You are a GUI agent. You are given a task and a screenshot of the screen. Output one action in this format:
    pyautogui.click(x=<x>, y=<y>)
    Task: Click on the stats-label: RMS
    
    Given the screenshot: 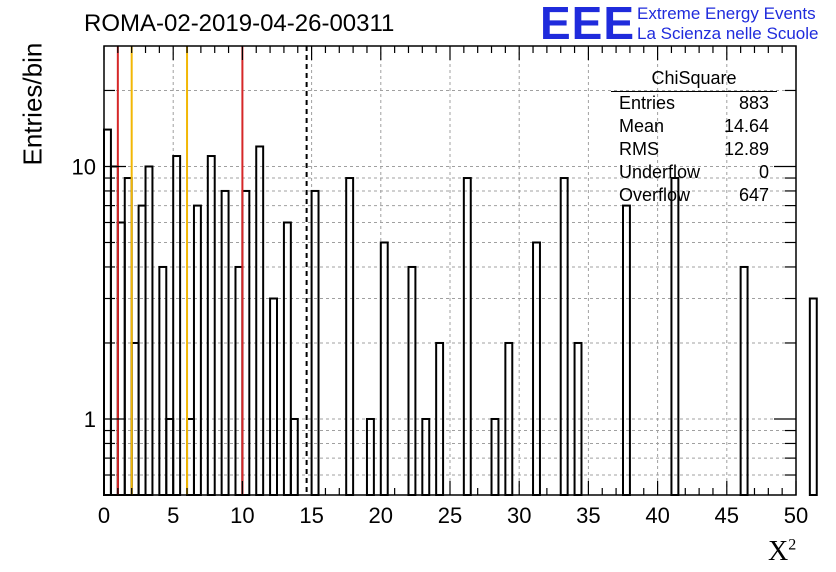 What is the action you would take?
    pyautogui.click(x=639, y=149)
    